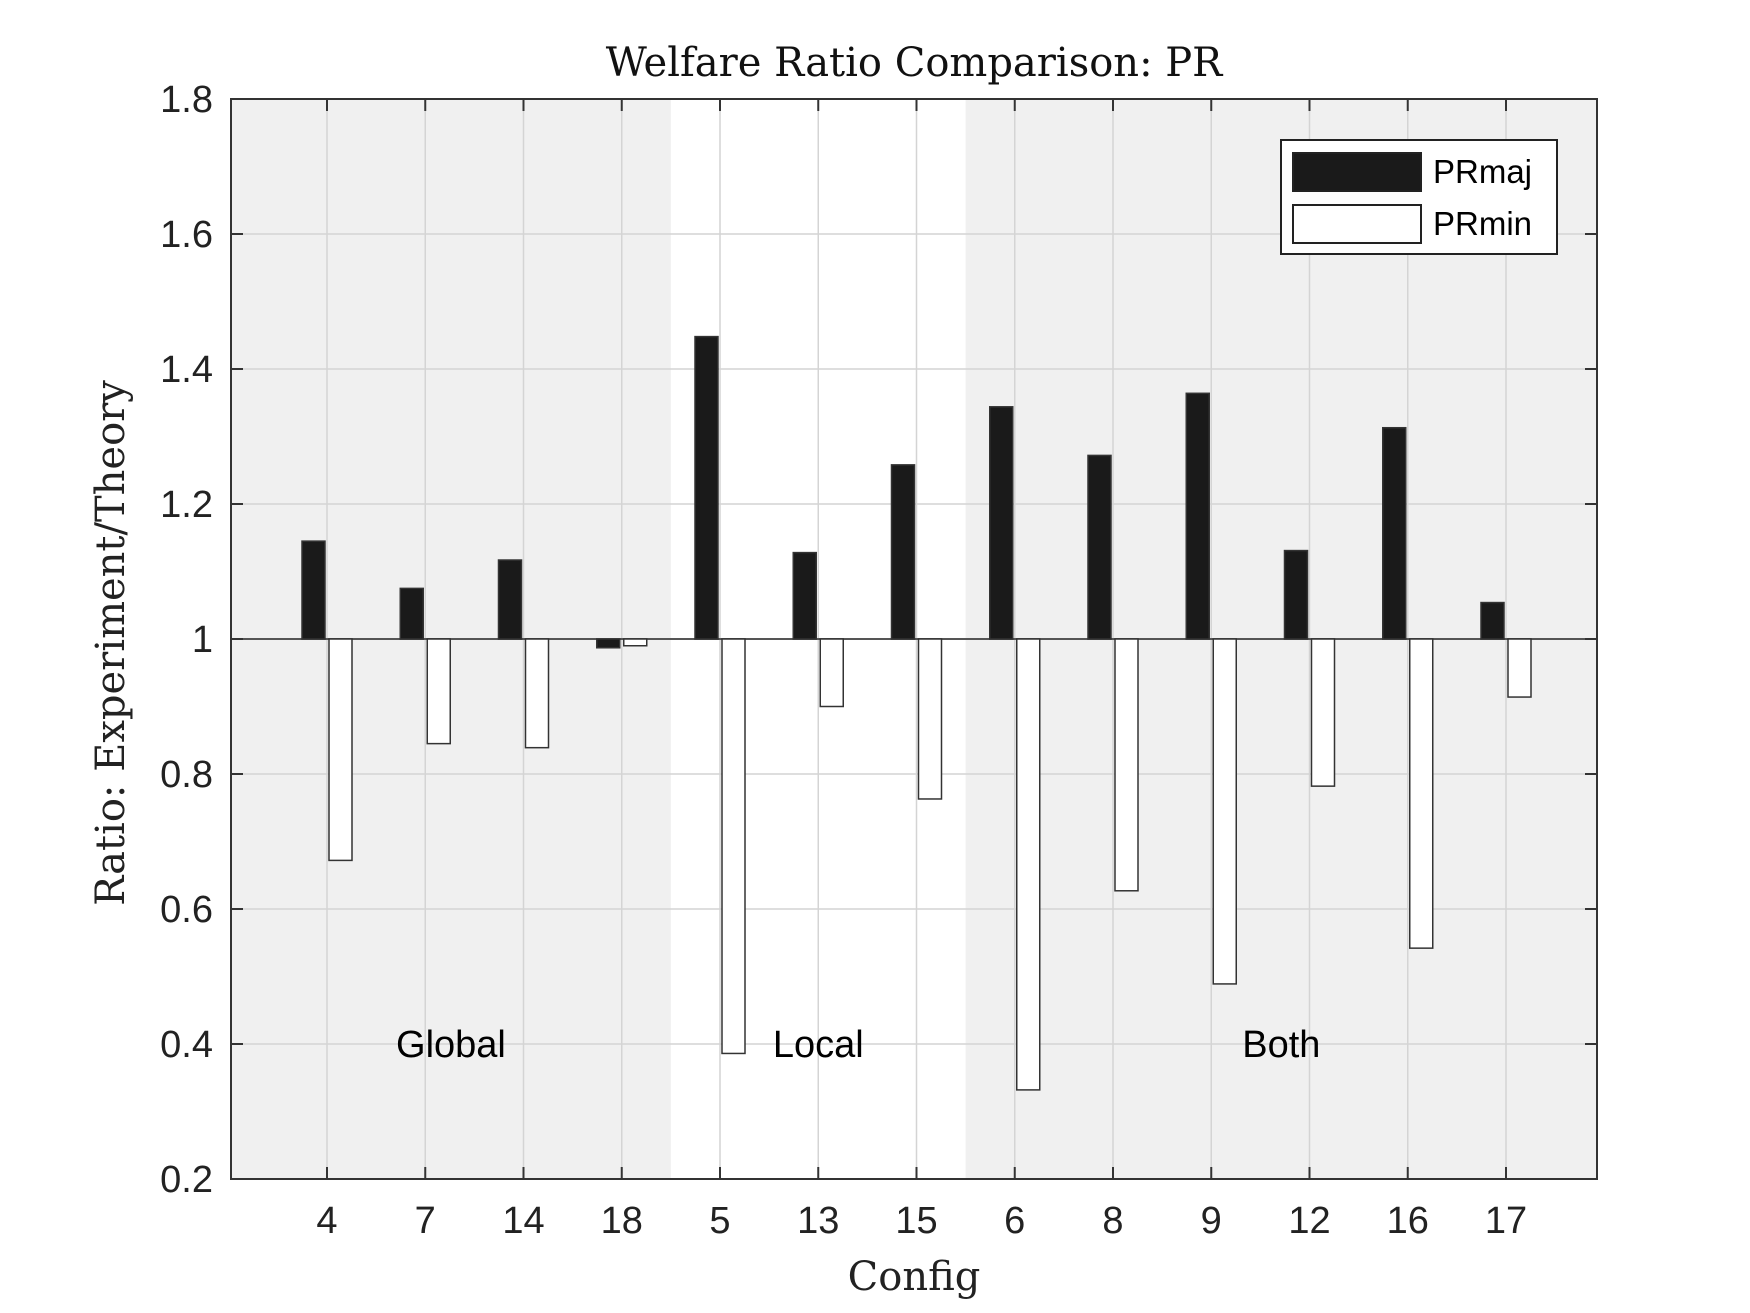 The height and width of the screenshot is (1313, 1750). Describe the element at coordinates (719, 1221) in the screenshot. I see `x-tick-label: 5` at that location.